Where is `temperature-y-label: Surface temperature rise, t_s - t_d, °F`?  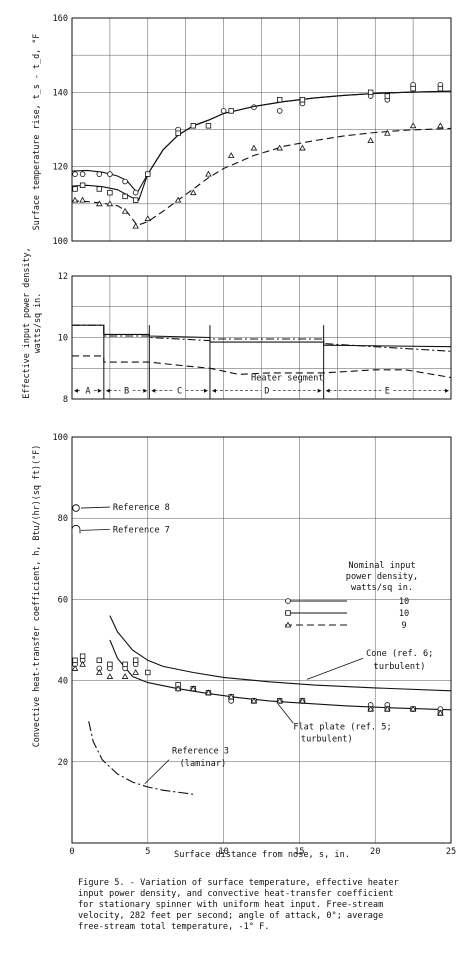
temperature-y-label: Surface temperature rise, t_s - t_d, °F is located at coordinates (36, 132).